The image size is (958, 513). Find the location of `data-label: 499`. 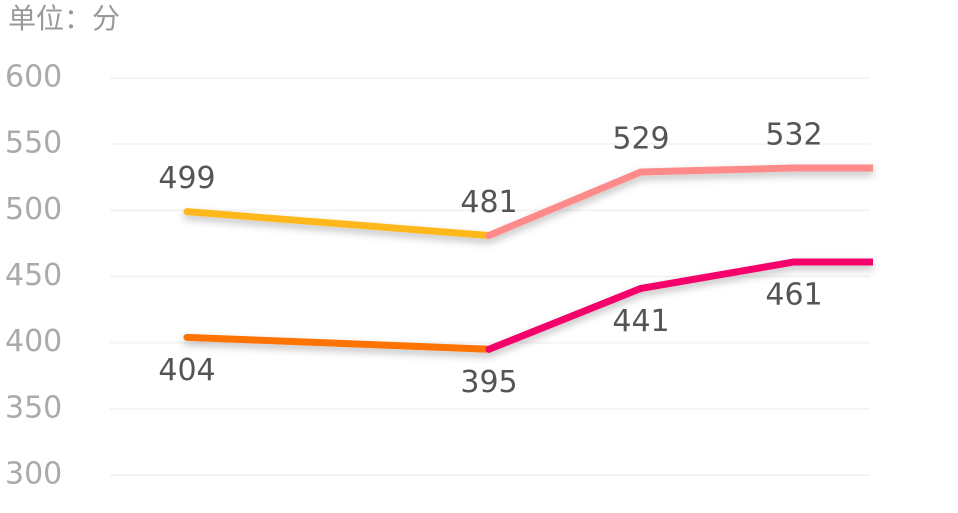

data-label: 499 is located at coordinates (186, 178).